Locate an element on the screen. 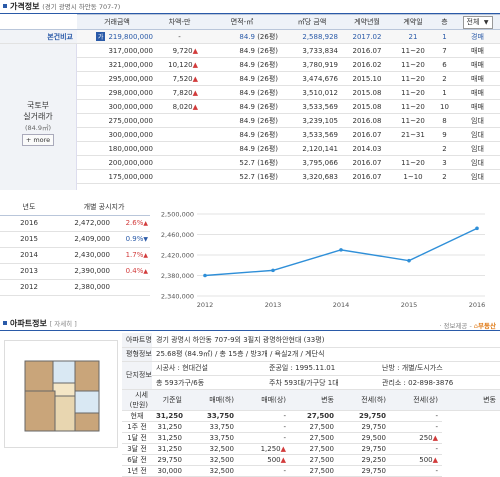 This screenshot has width=500, height=477. row-year: 2013 is located at coordinates (29, 271).